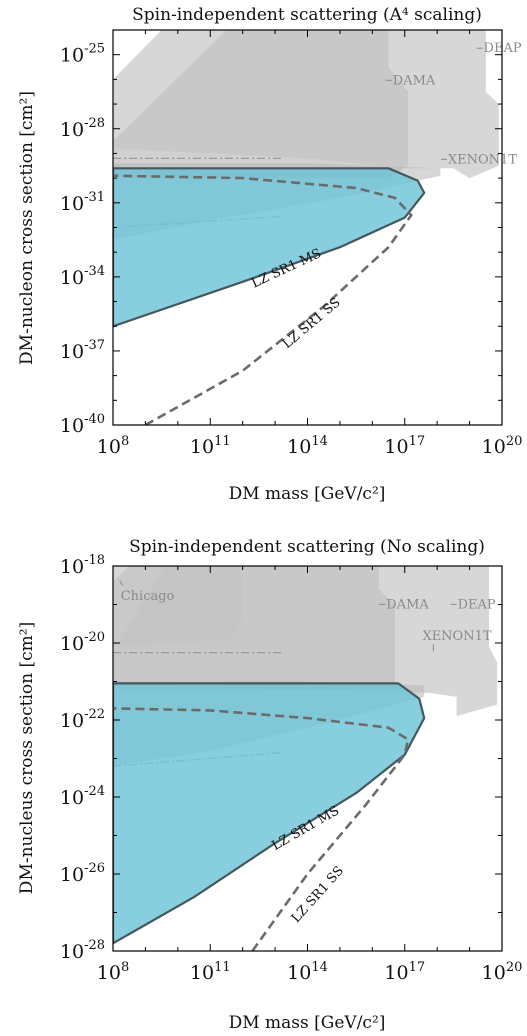 This screenshot has width=527, height=1036. I want to click on y-tick-label: 10-37, so click(82, 350).